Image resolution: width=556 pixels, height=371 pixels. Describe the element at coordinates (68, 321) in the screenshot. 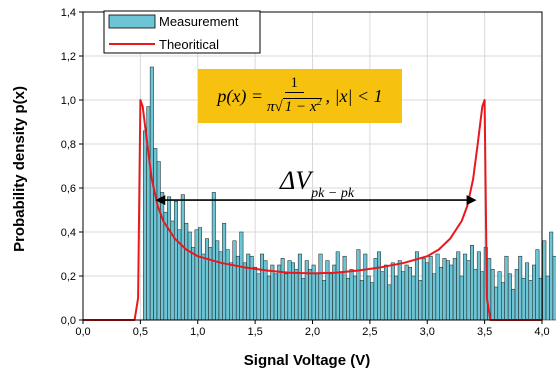

I see `y-tick-label: 0,0` at that location.